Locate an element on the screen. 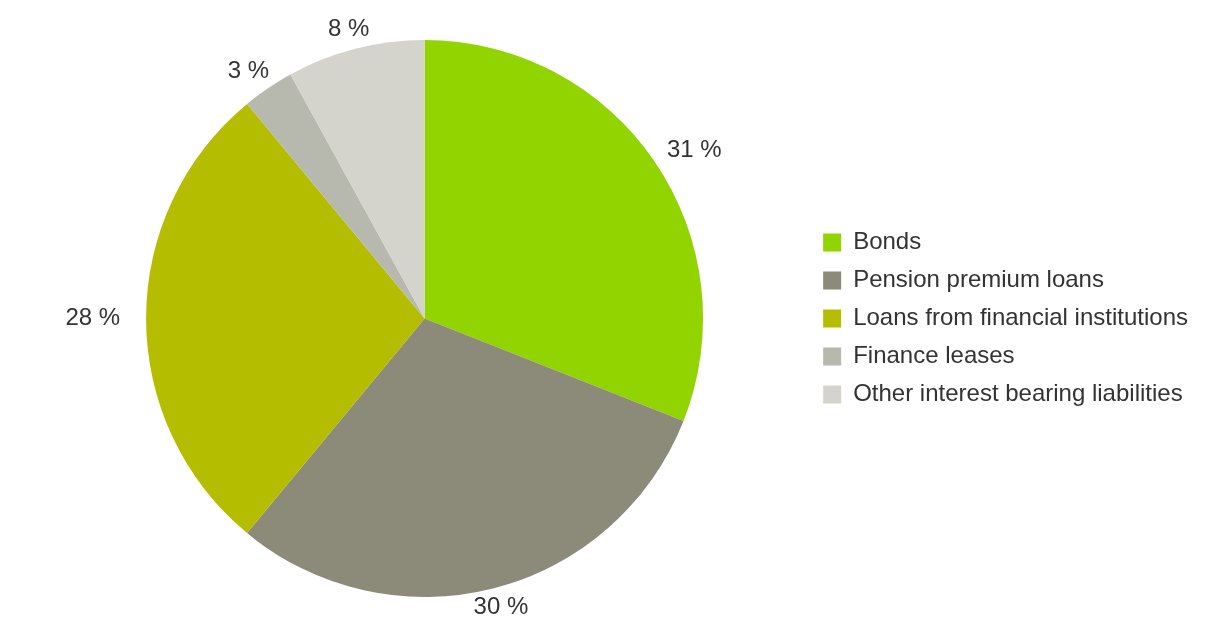 This screenshot has width=1208, height=637. data-label: 28 % is located at coordinates (93, 317).